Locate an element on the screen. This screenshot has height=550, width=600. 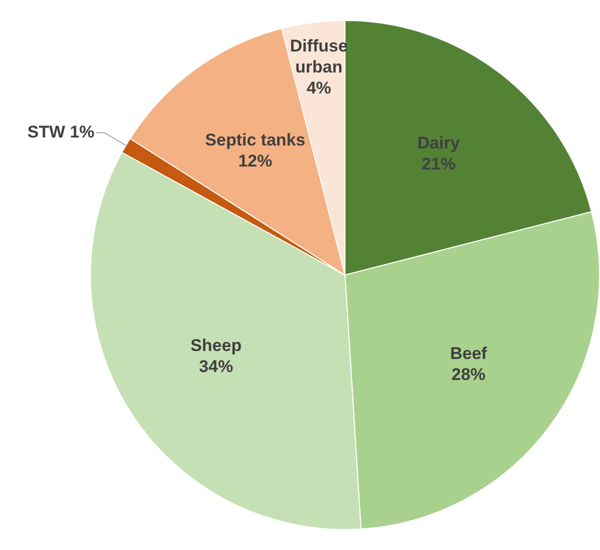
data-label: 34% is located at coordinates (216, 366).